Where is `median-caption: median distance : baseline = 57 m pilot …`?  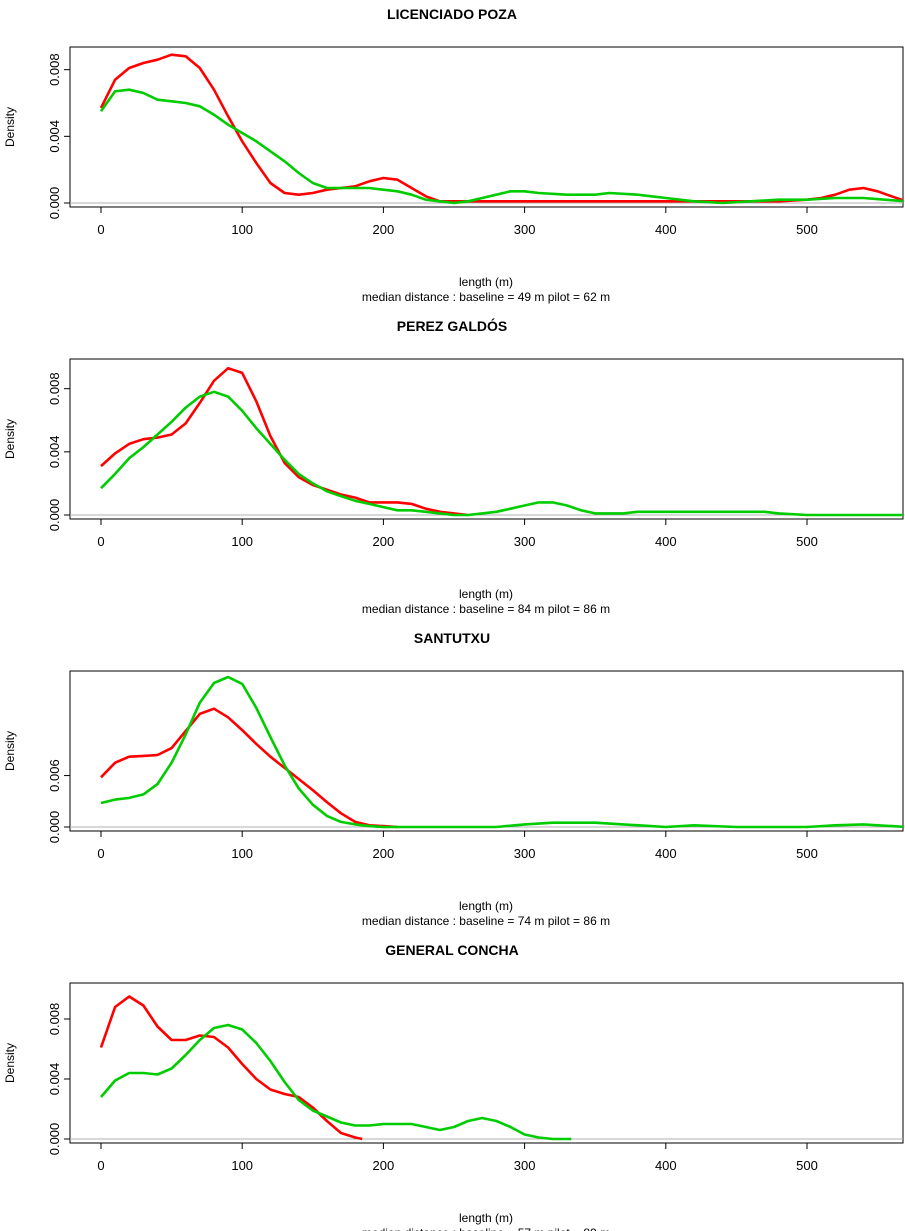
median-caption: median distance : baseline = 57 m pilot … is located at coordinates (486, 1228).